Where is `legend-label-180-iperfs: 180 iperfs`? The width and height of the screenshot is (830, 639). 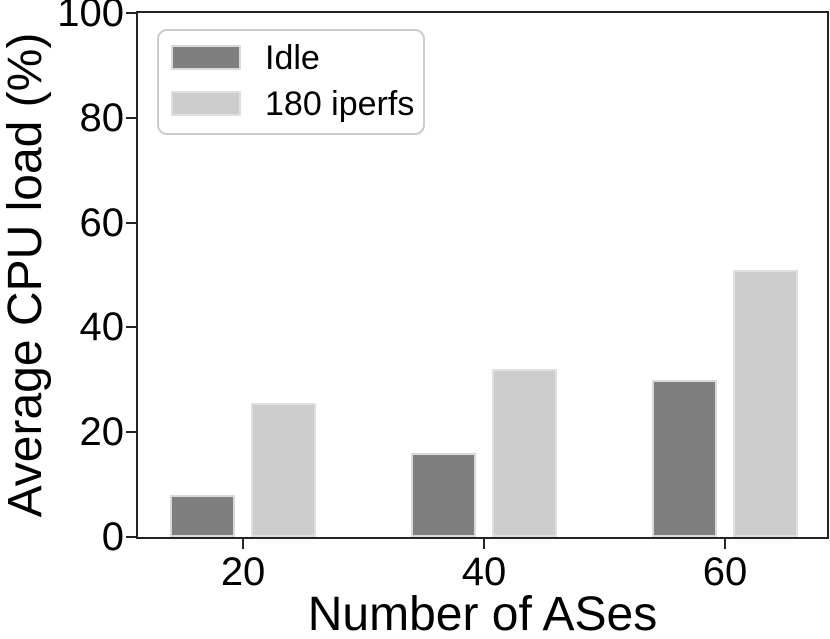
legend-label-180-iperfs: 180 iperfs is located at coordinates (340, 103).